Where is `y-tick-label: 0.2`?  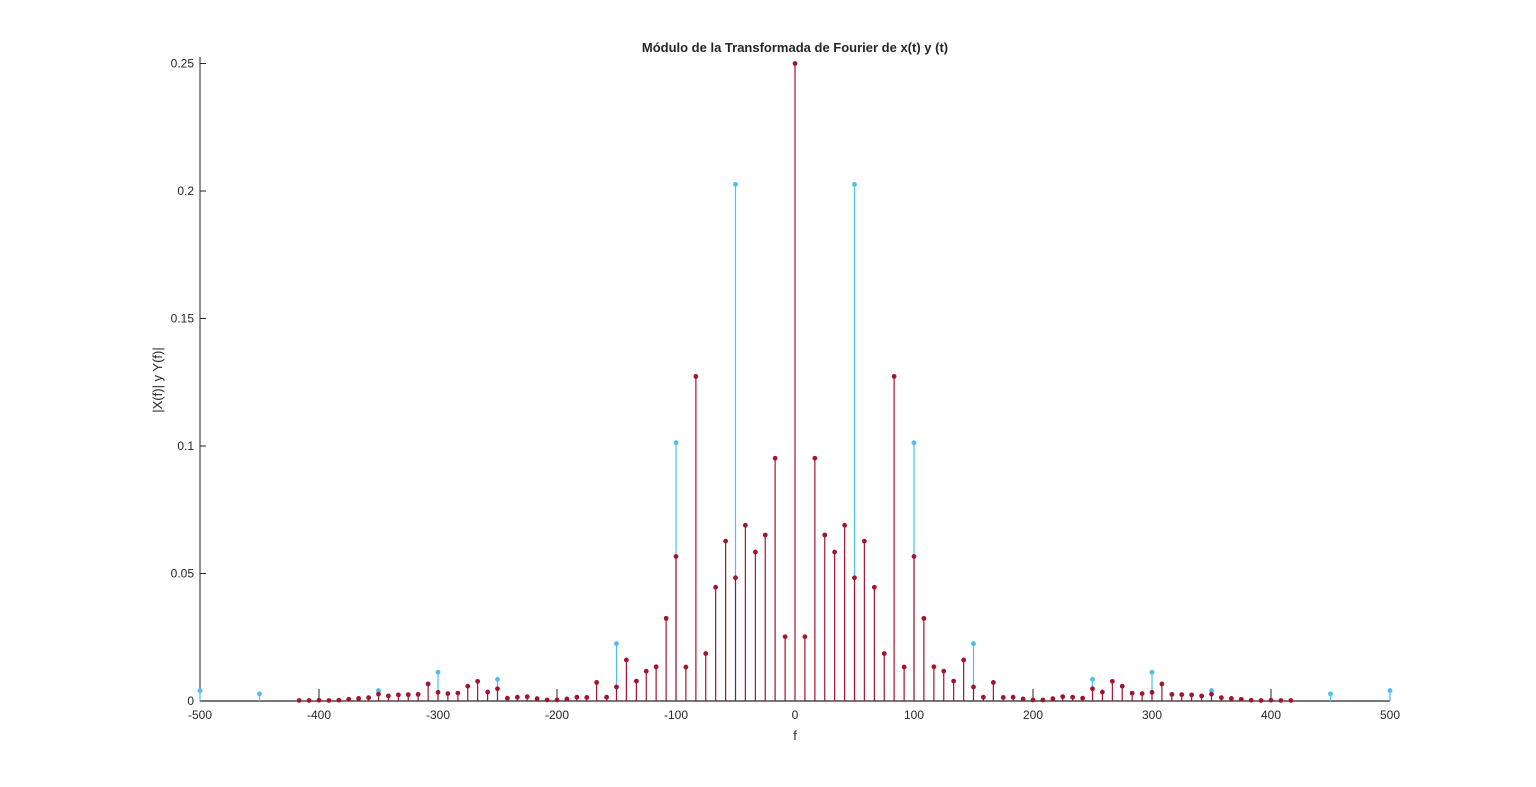
y-tick-label: 0.2 is located at coordinates (185, 191).